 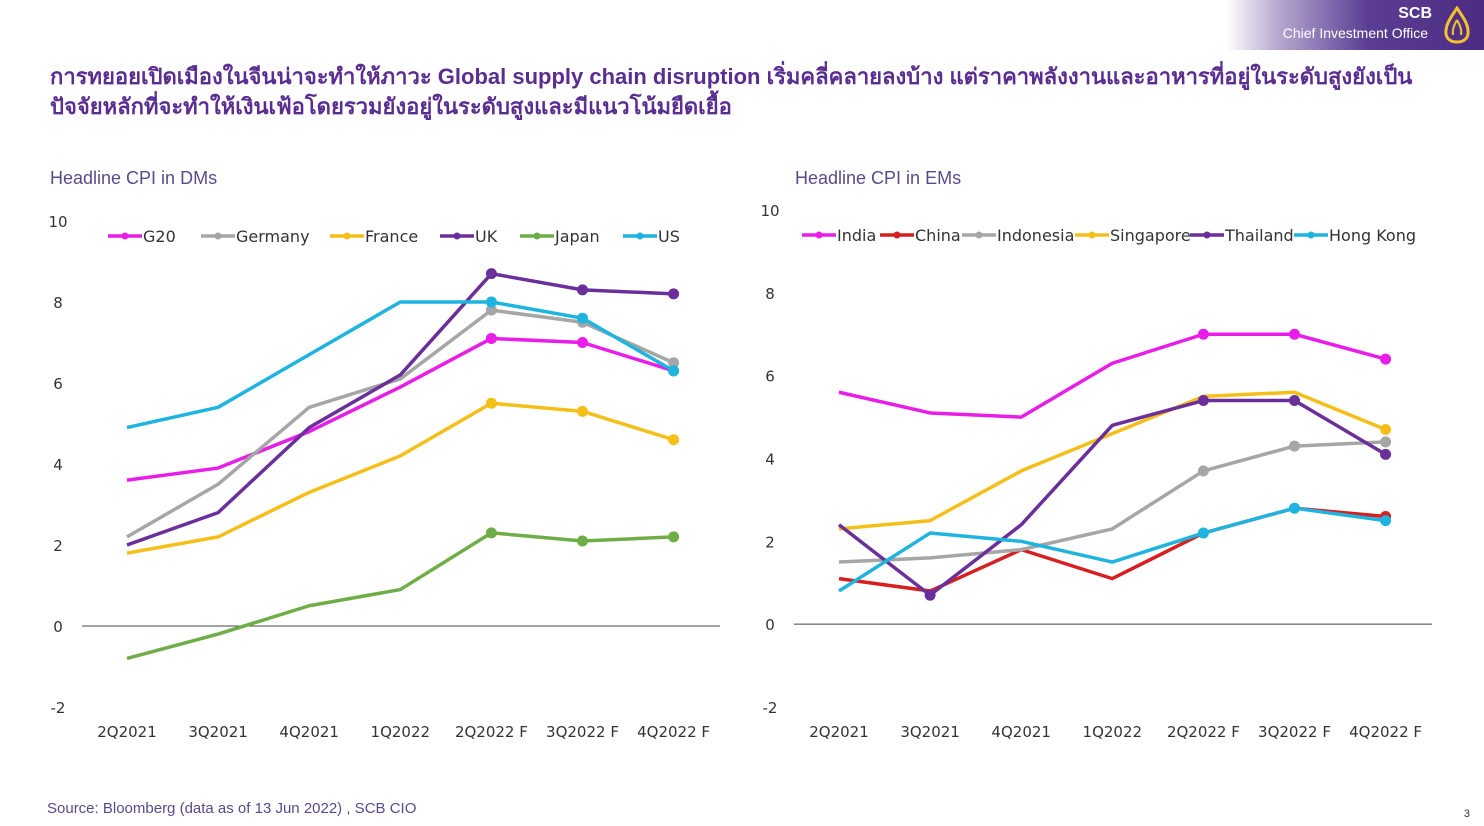 What do you see at coordinates (1092, 235) in the screenshot?
I see `em-legend-marker-singapore` at bounding box center [1092, 235].